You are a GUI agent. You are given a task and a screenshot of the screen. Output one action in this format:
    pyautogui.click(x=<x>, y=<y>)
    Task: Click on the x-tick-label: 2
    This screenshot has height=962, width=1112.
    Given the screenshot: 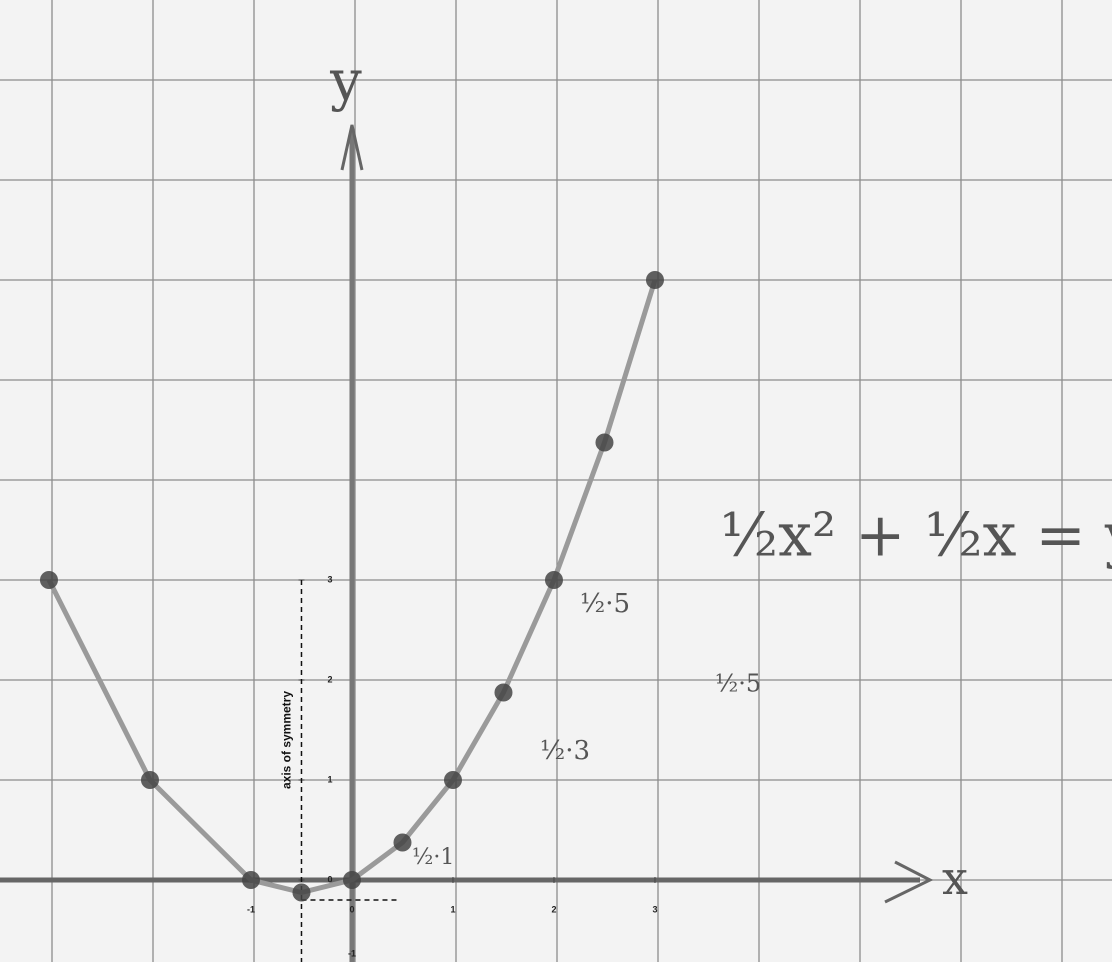 What is the action you would take?
    pyautogui.click(x=553, y=909)
    